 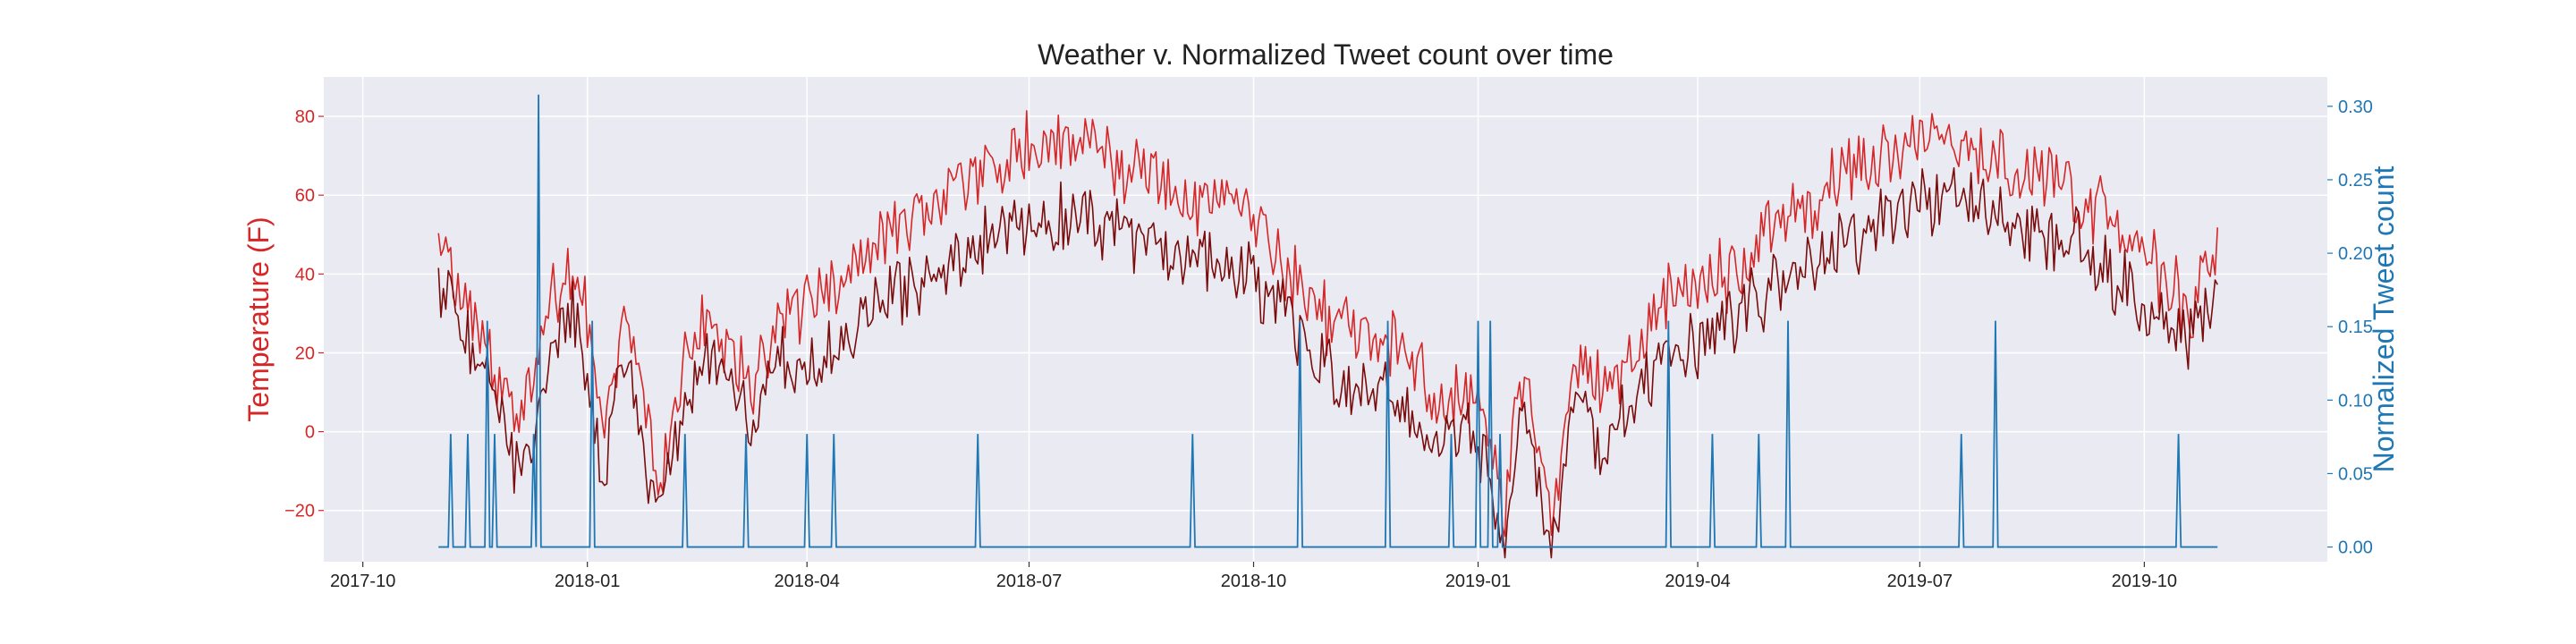 What do you see at coordinates (362, 581) in the screenshot?
I see `x-tick-label: 2017-10` at bounding box center [362, 581].